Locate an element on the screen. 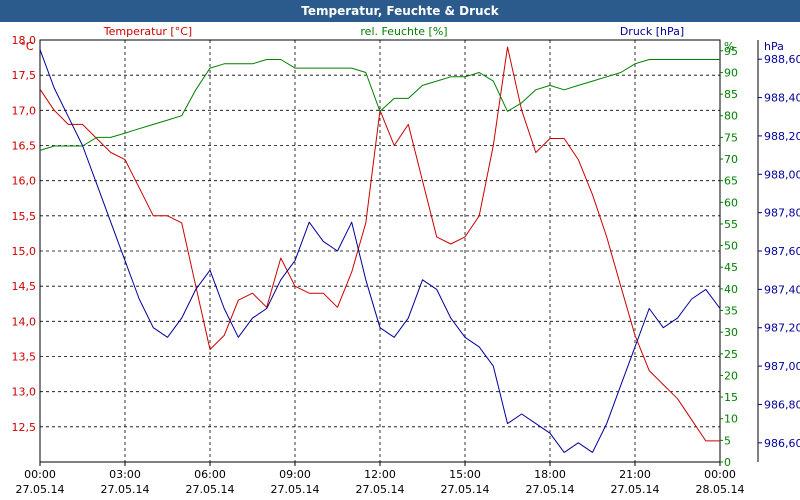 The width and height of the screenshot is (800, 500). temperature-tick-label: 13,5 is located at coordinates (24, 357).